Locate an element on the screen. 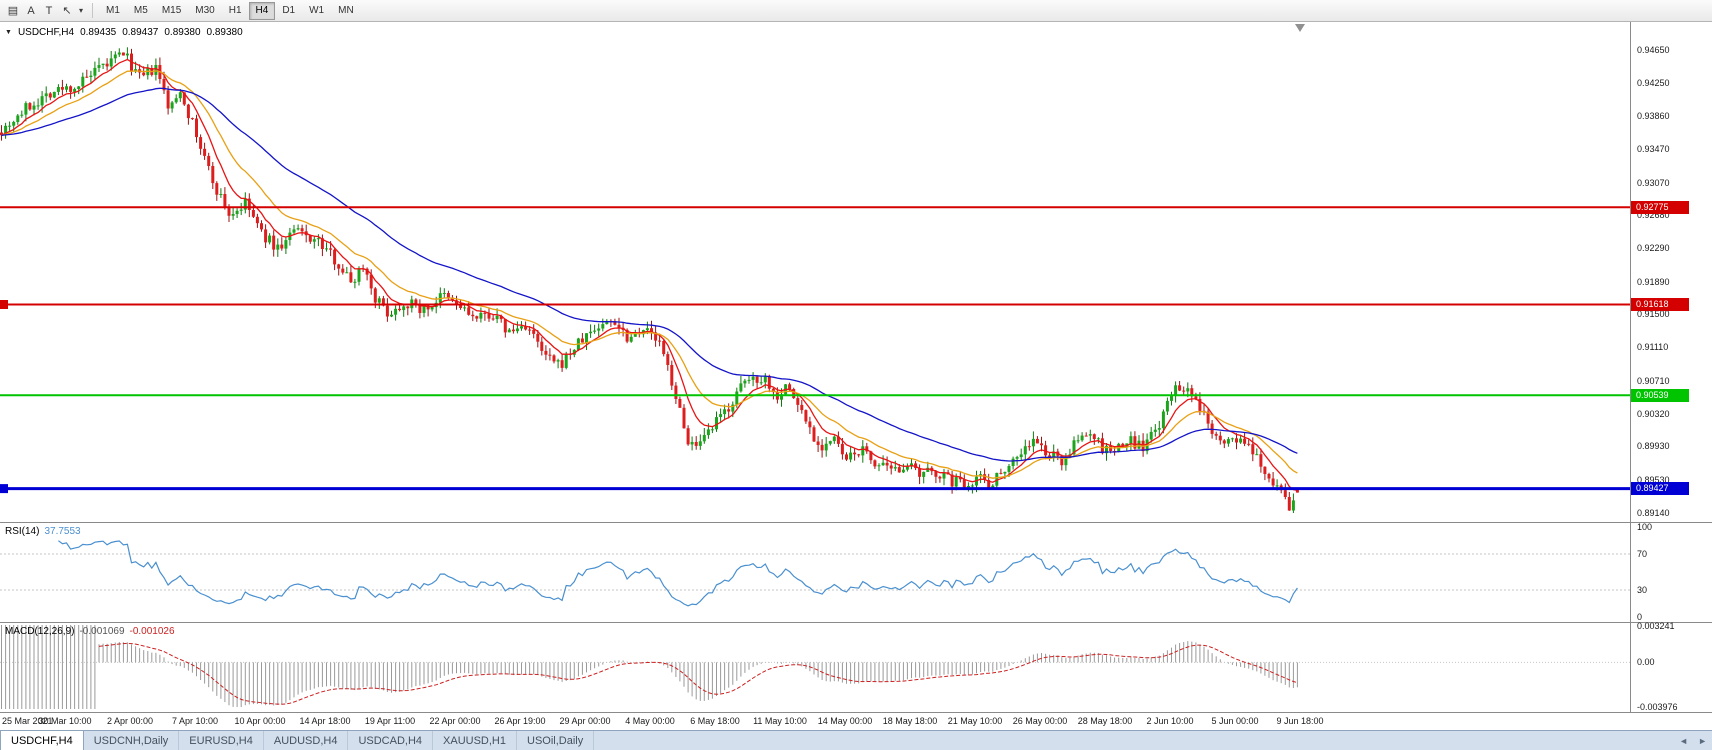 The width and height of the screenshot is (1712, 750). timeframe-button-h1: H1 is located at coordinates (235, 10).